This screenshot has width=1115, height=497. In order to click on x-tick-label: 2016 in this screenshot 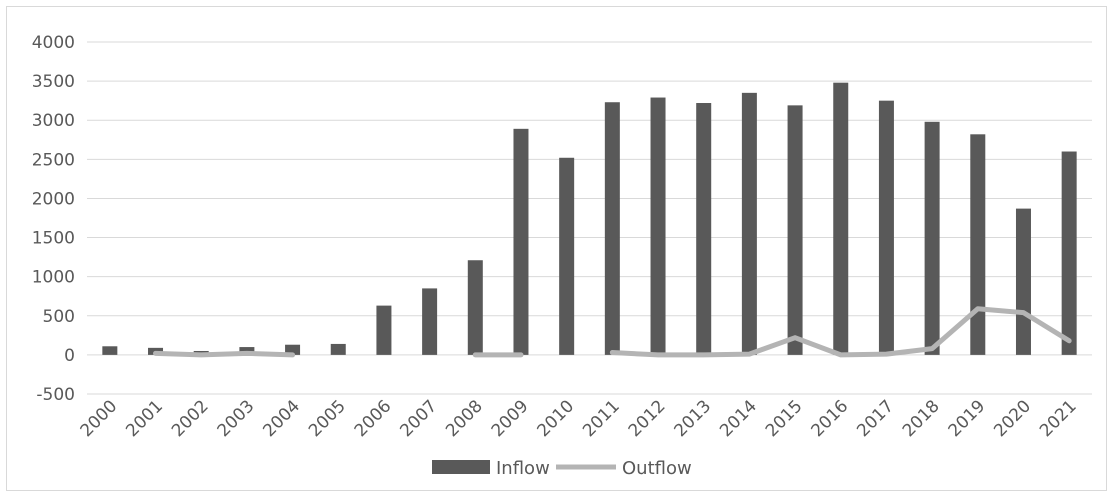, I will do `click(830, 418)`.